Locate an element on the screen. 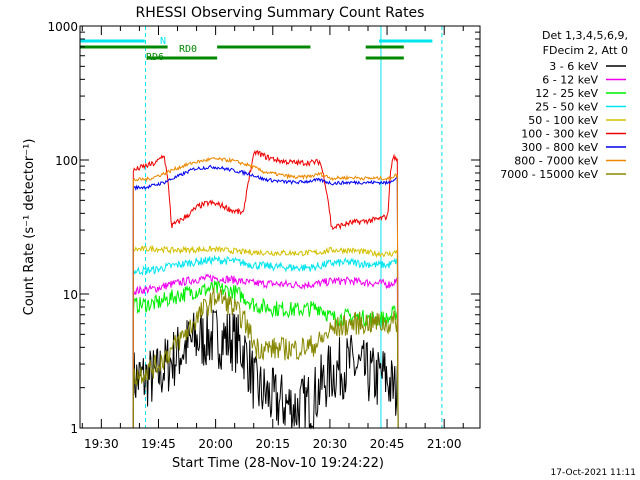 The image size is (640, 480). flag-n-label: N is located at coordinates (163, 41).